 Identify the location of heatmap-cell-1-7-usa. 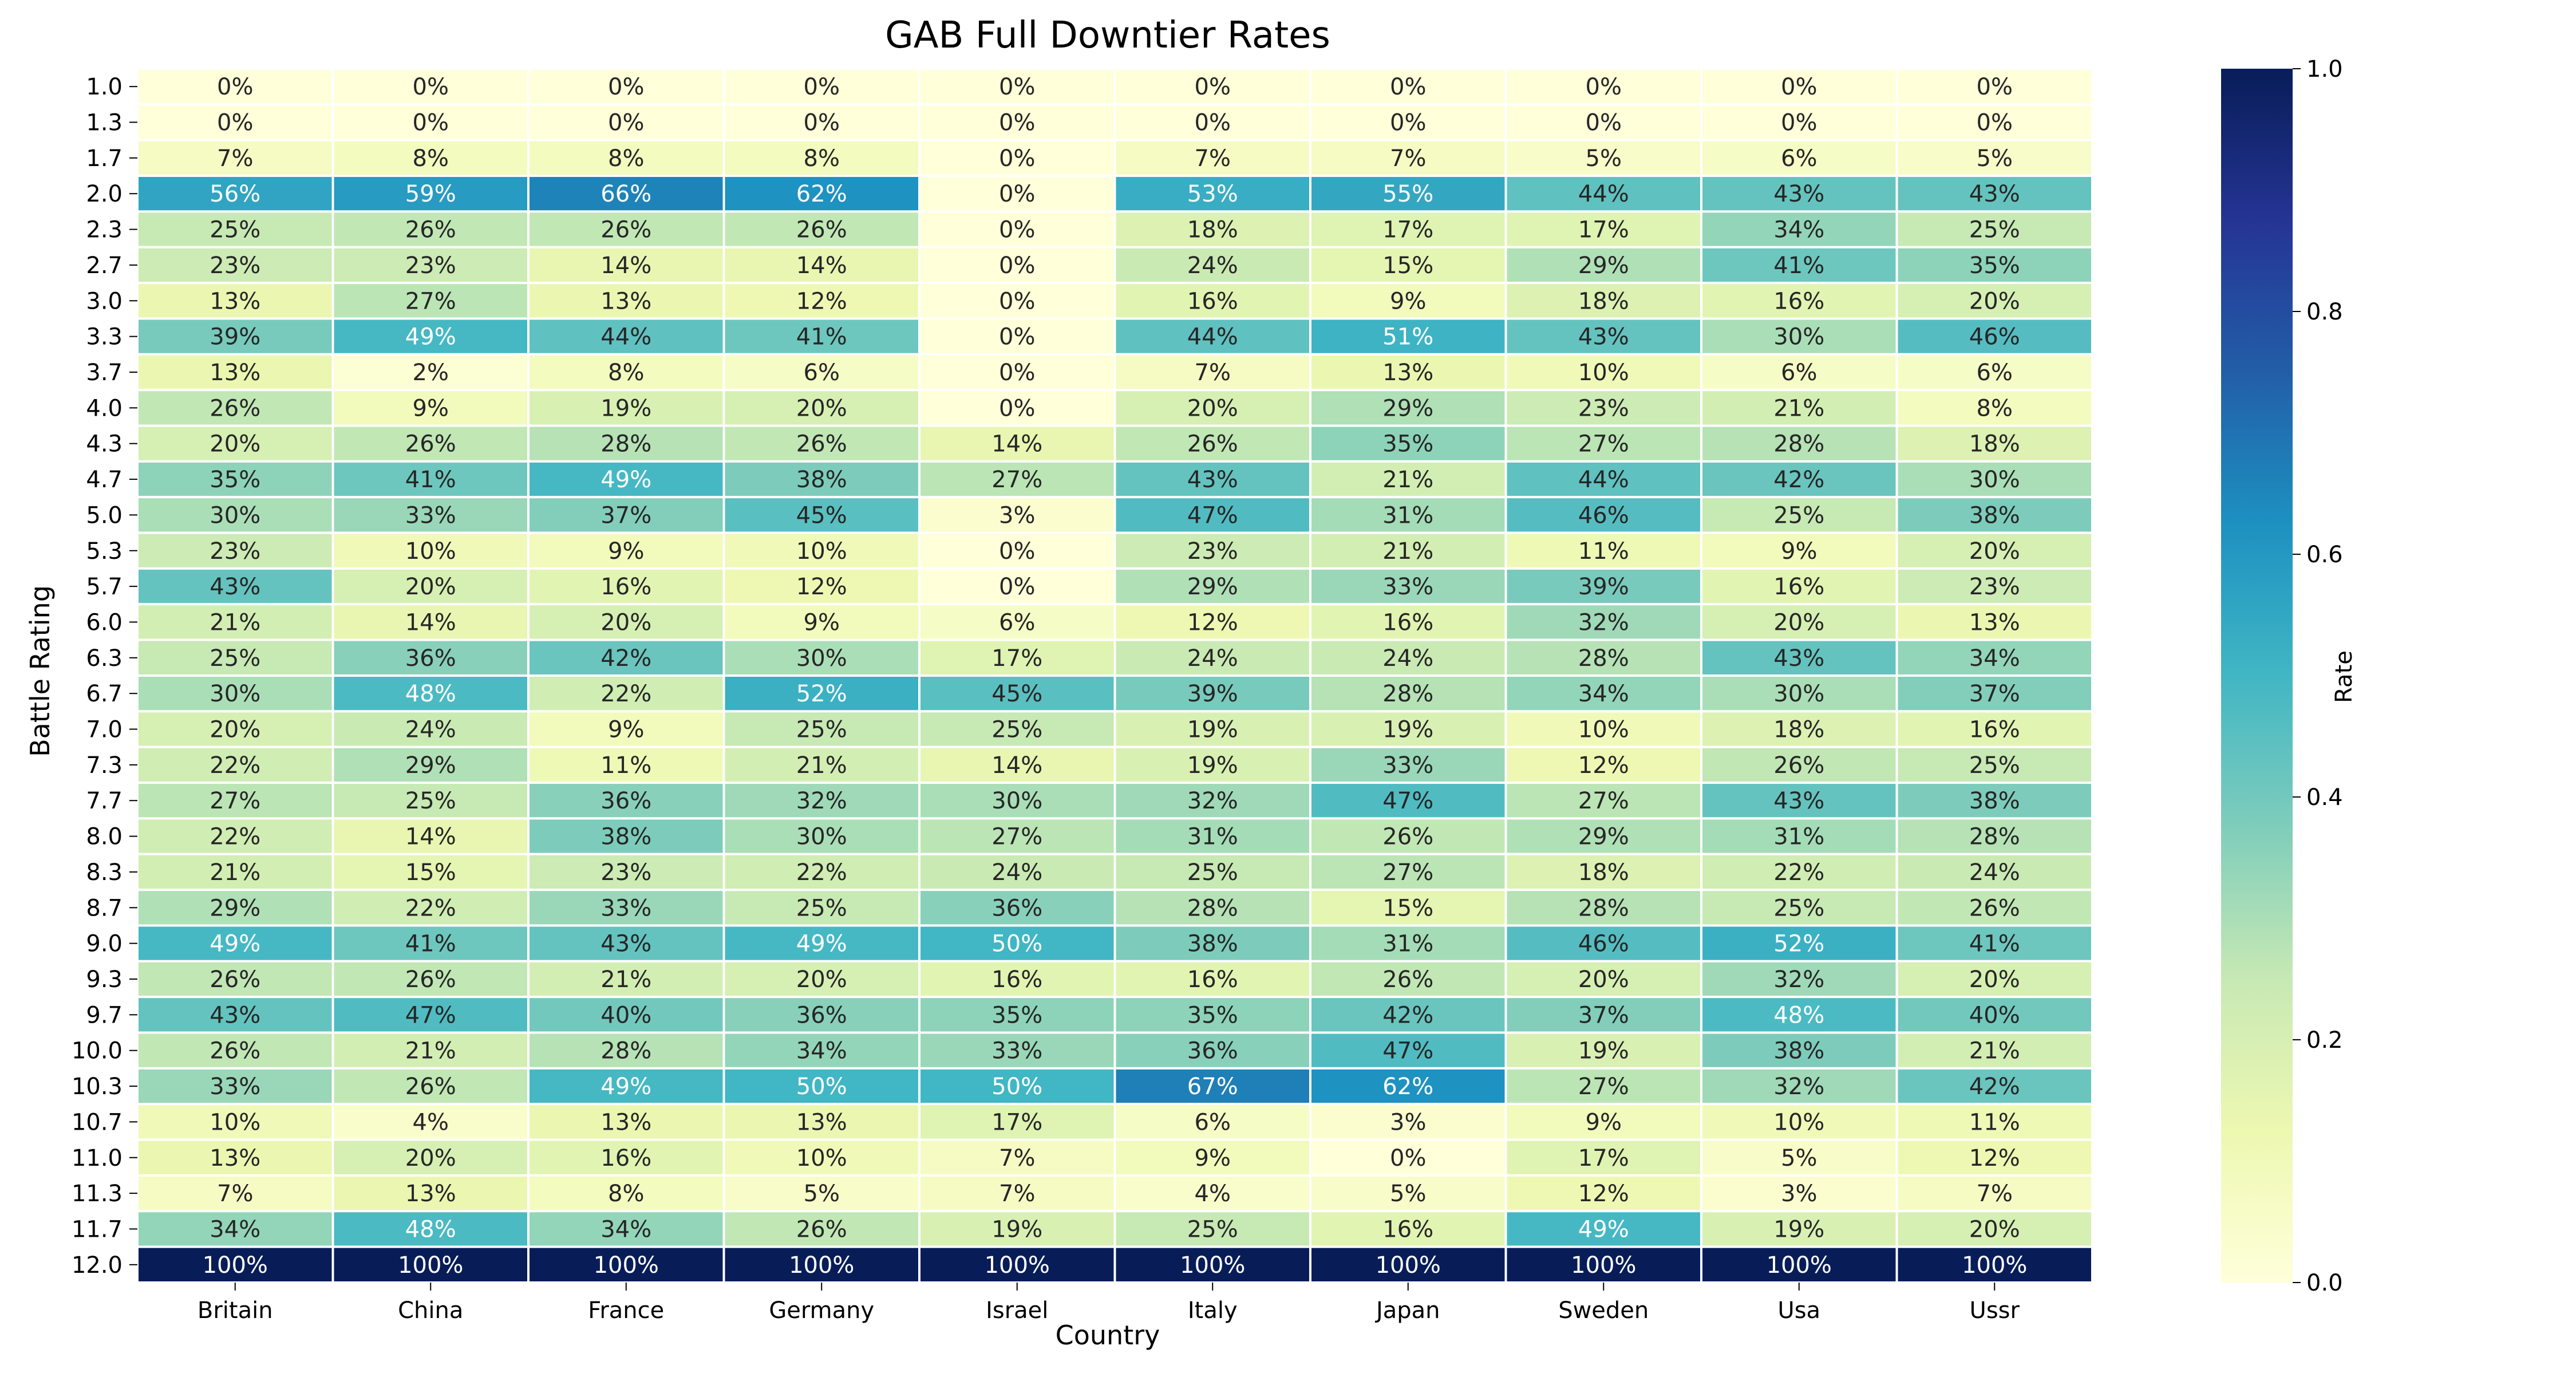
(1799, 158).